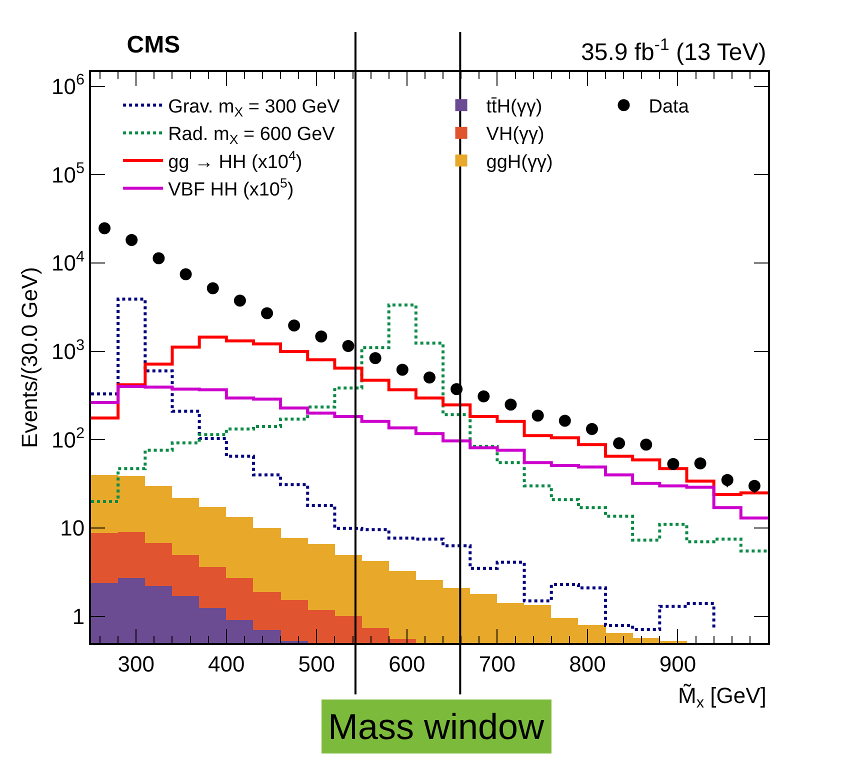 Image resolution: width=845 pixels, height=764 pixels. Describe the element at coordinates (78, 617) in the screenshot. I see `y-tick-label: 1` at that location.